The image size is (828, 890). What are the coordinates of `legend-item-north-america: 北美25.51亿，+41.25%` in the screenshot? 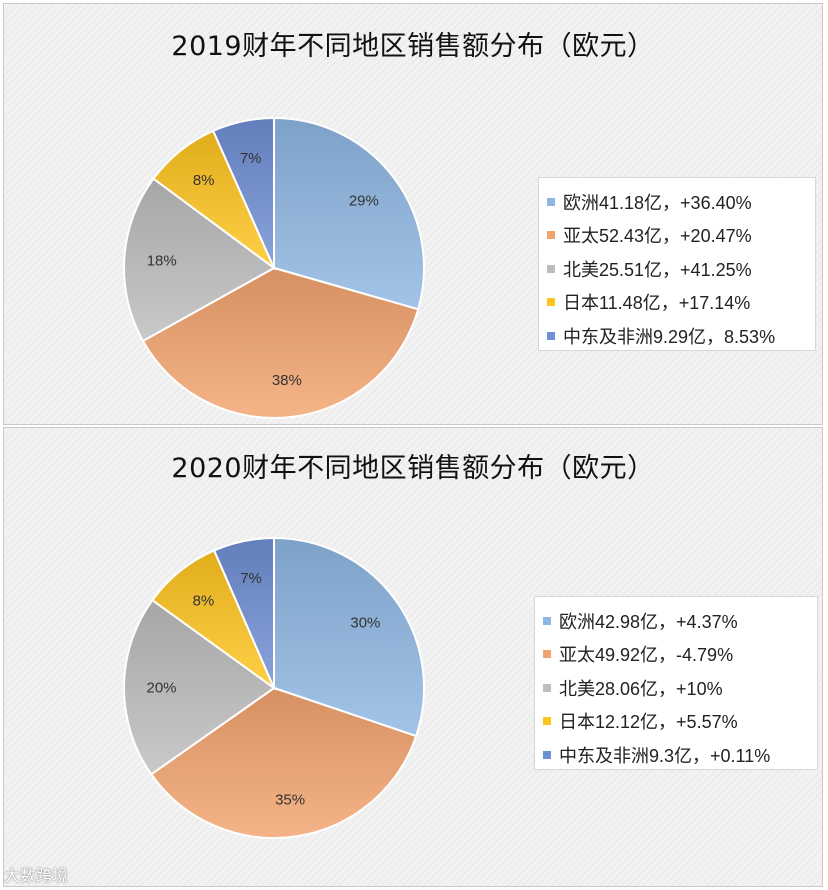 It's located at (678, 269).